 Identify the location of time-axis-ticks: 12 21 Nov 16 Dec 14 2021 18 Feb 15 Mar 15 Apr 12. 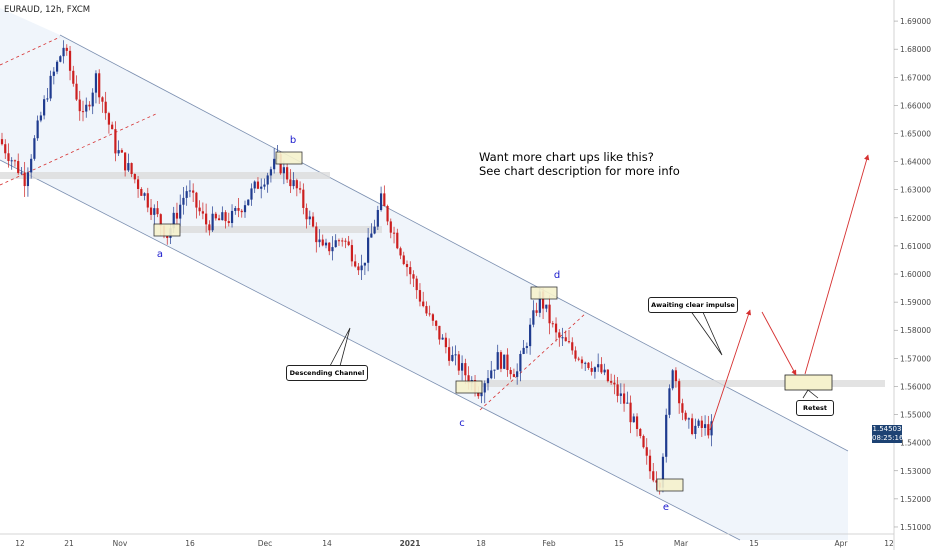
(454, 543).